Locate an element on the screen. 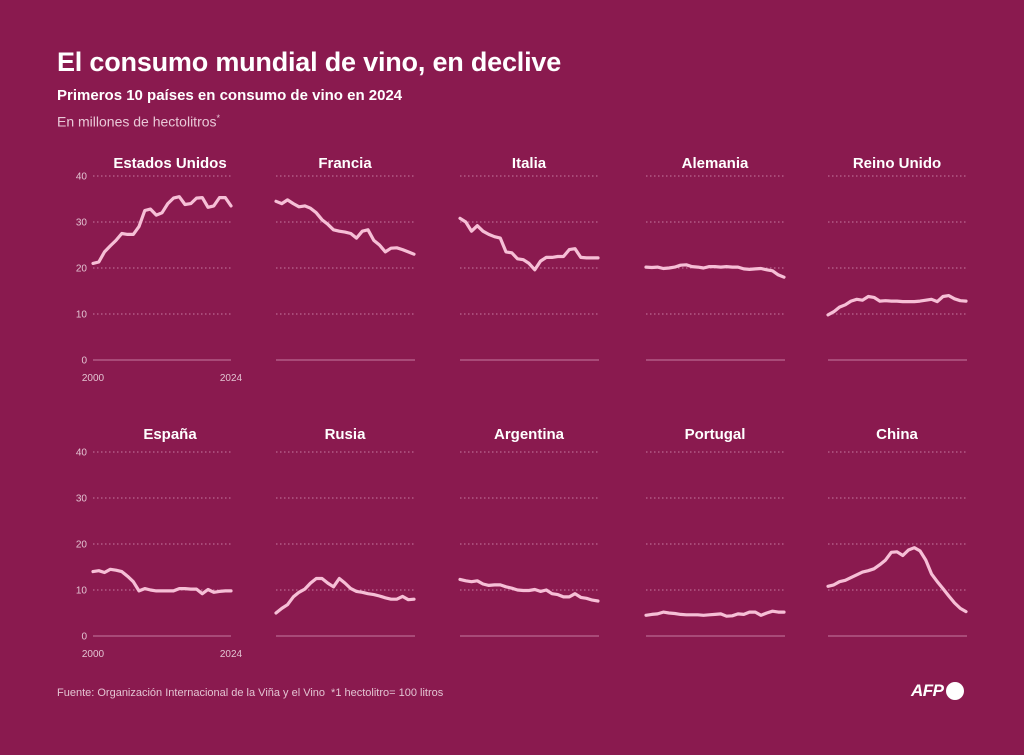  unit-text: En millones de hectolitros is located at coordinates (137, 121).